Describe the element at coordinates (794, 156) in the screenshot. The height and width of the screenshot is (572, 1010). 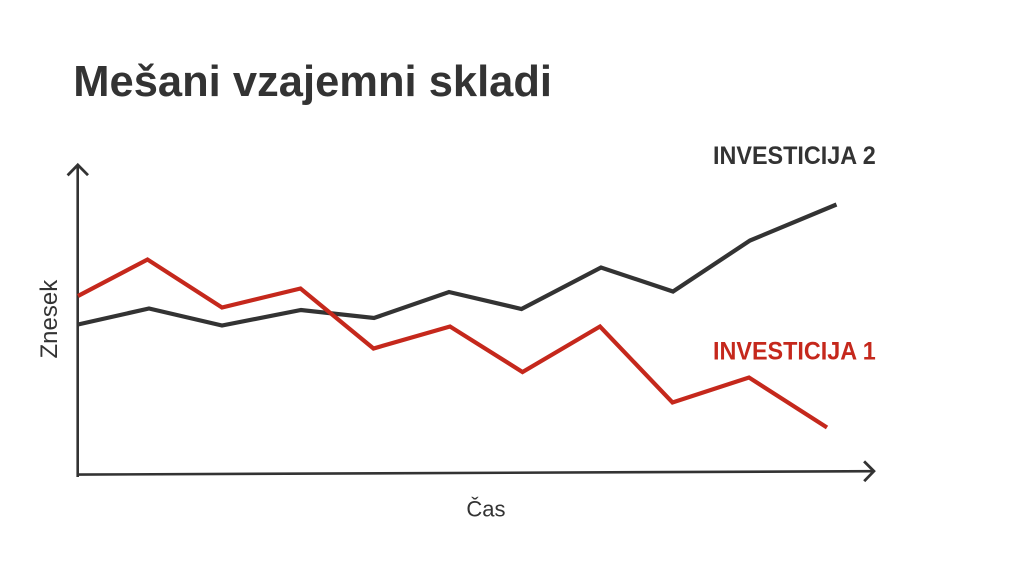
I see `svg-text: INVESTICIJA 2` at that location.